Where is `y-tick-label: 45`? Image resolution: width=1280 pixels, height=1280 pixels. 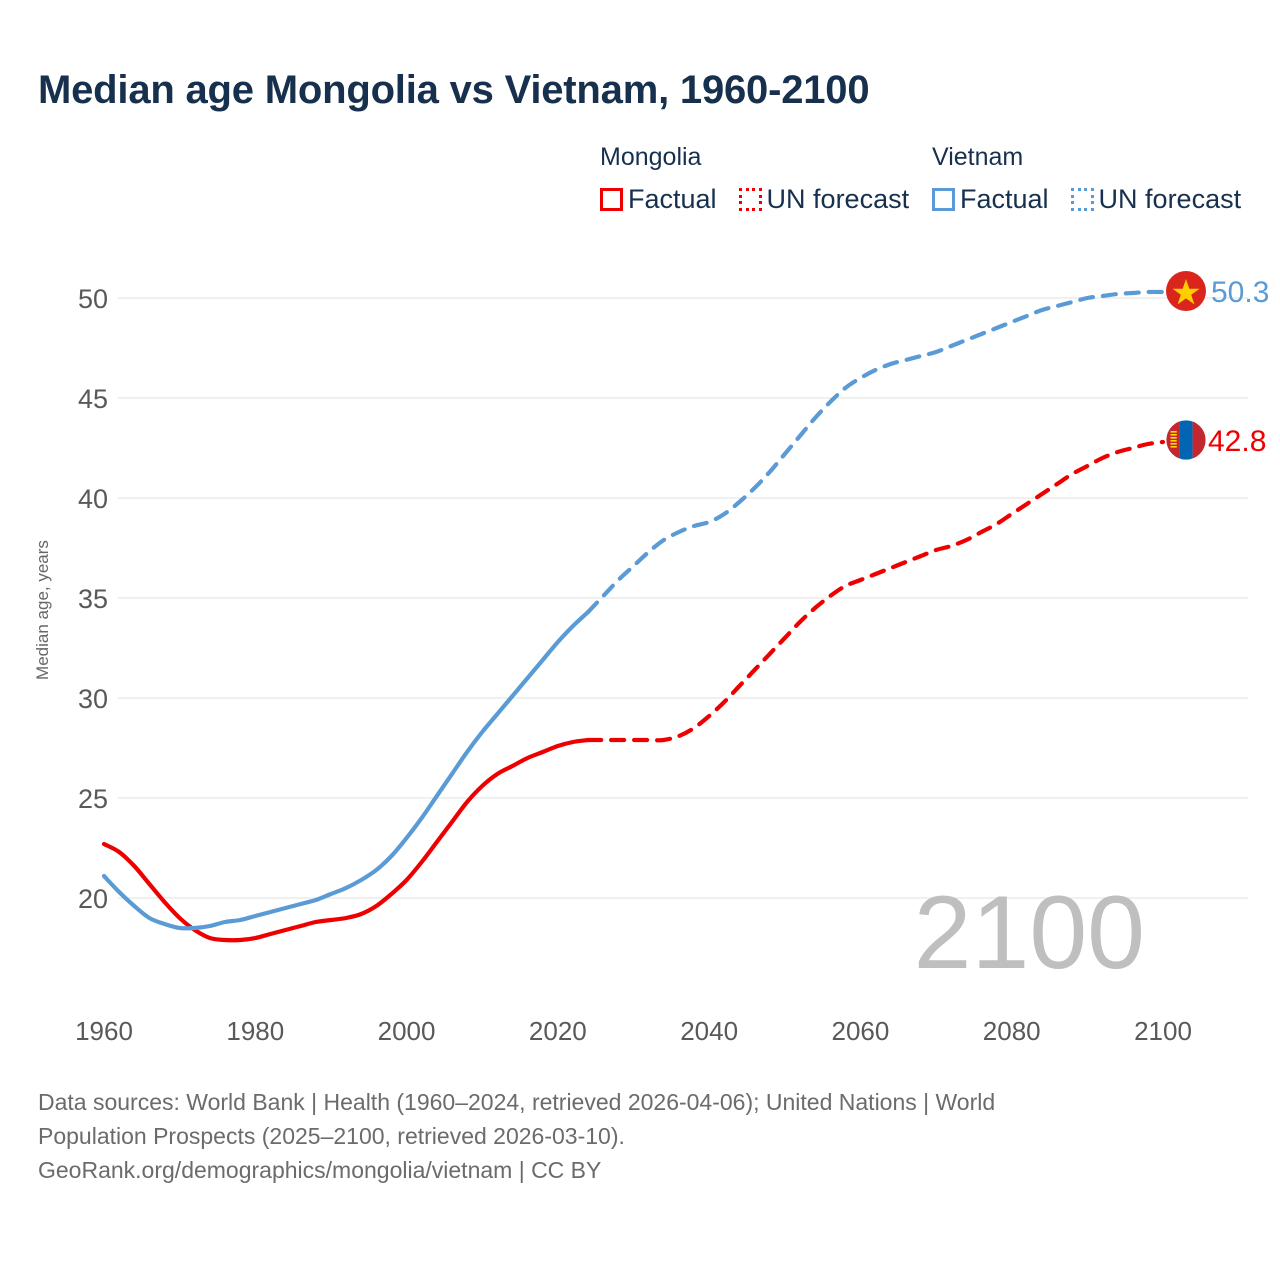
y-tick-label: 45 is located at coordinates (93, 399).